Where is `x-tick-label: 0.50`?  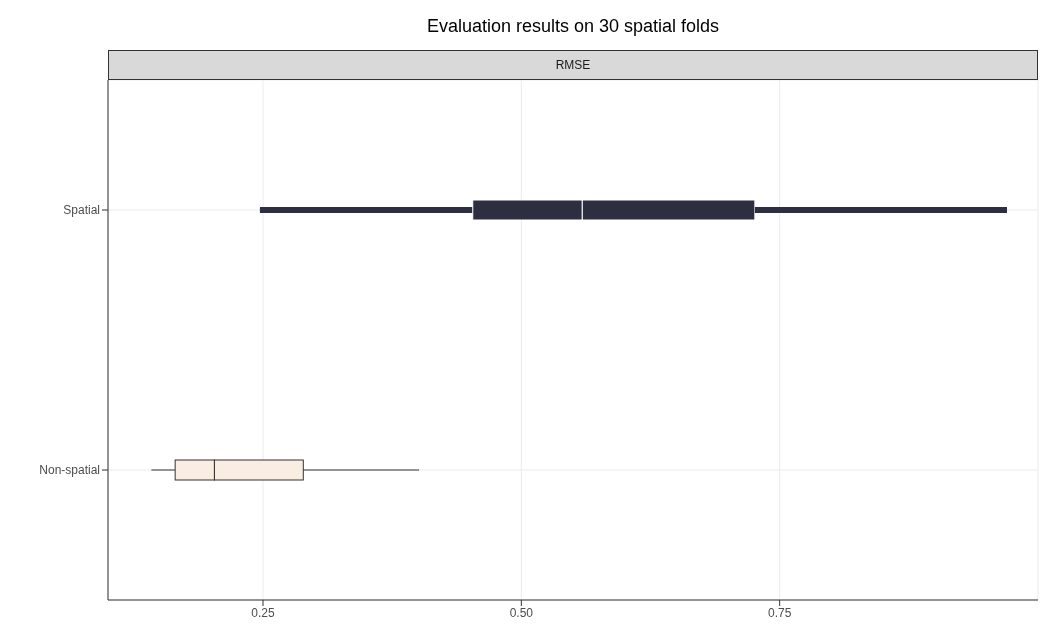 x-tick-label: 0.50 is located at coordinates (521, 612).